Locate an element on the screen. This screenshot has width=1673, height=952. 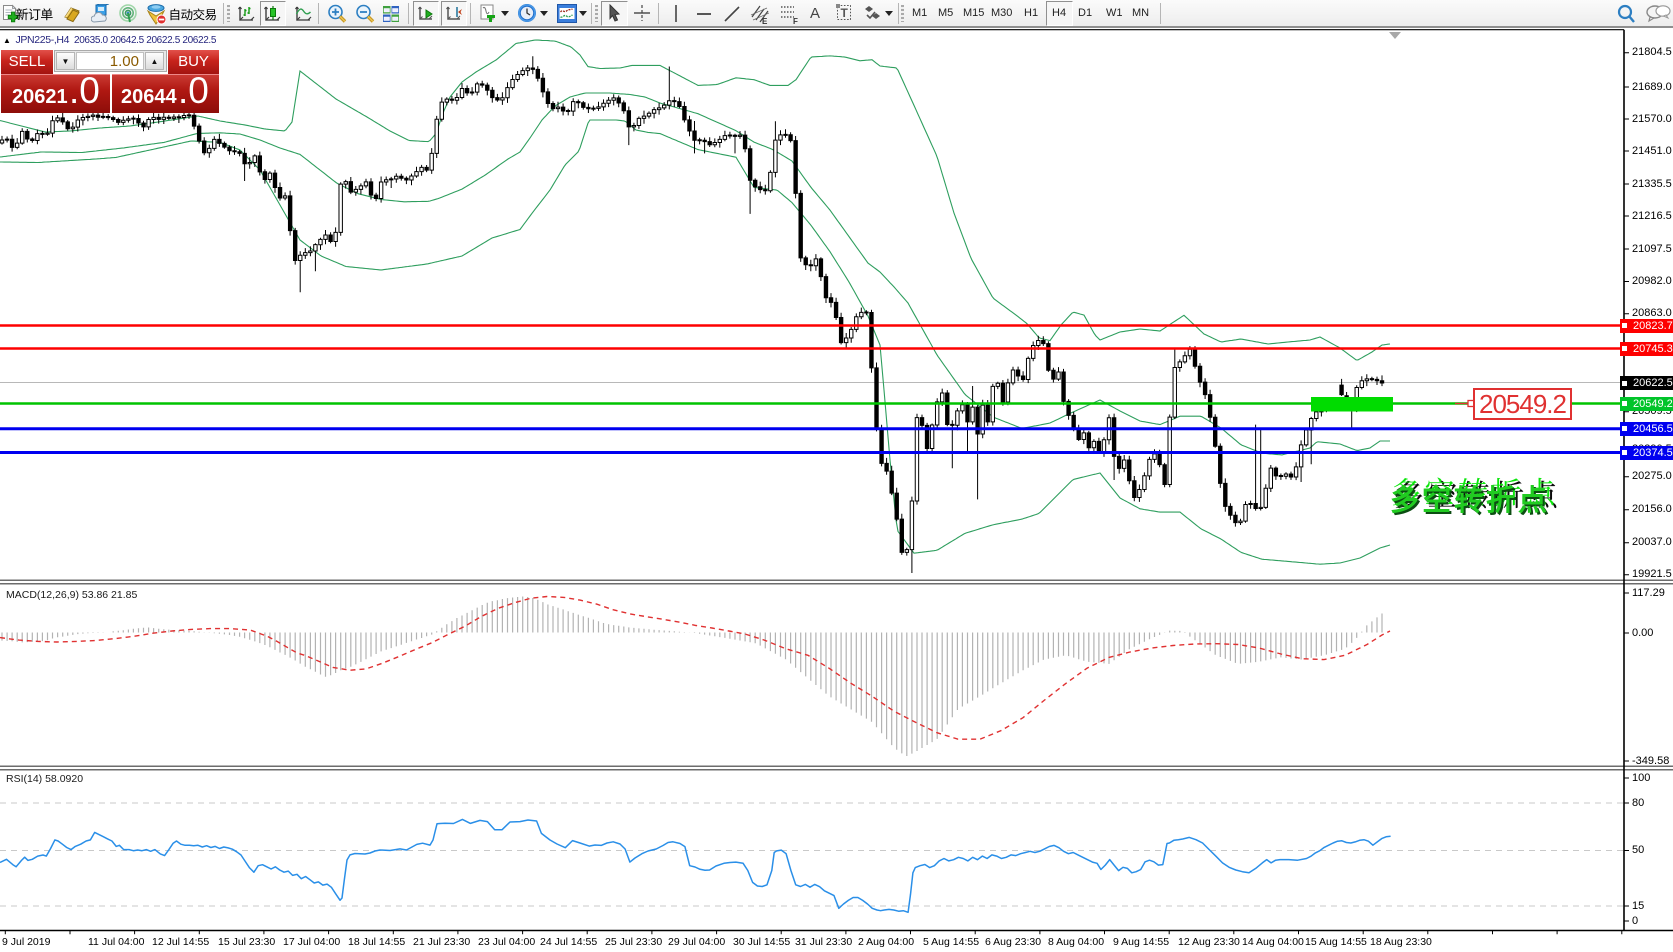
svg-text: F is located at coordinates (795, 21).